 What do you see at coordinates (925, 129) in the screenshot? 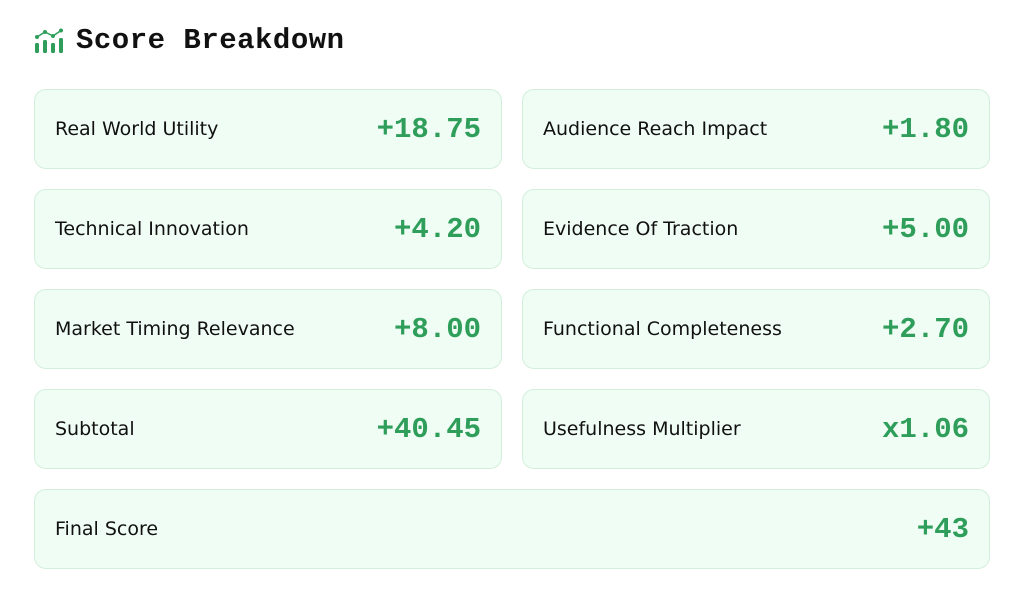
I see `score-value: +1.80` at bounding box center [925, 129].